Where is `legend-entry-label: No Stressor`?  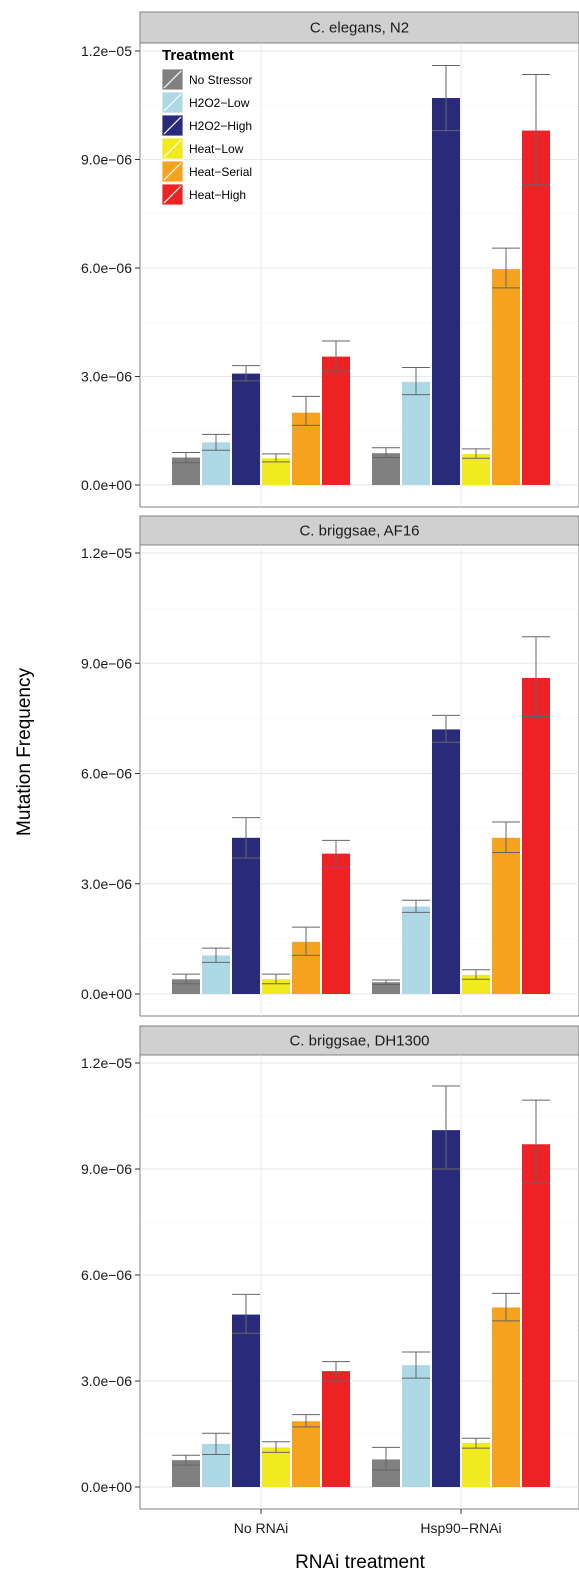 legend-entry-label: No Stressor is located at coordinates (220, 80).